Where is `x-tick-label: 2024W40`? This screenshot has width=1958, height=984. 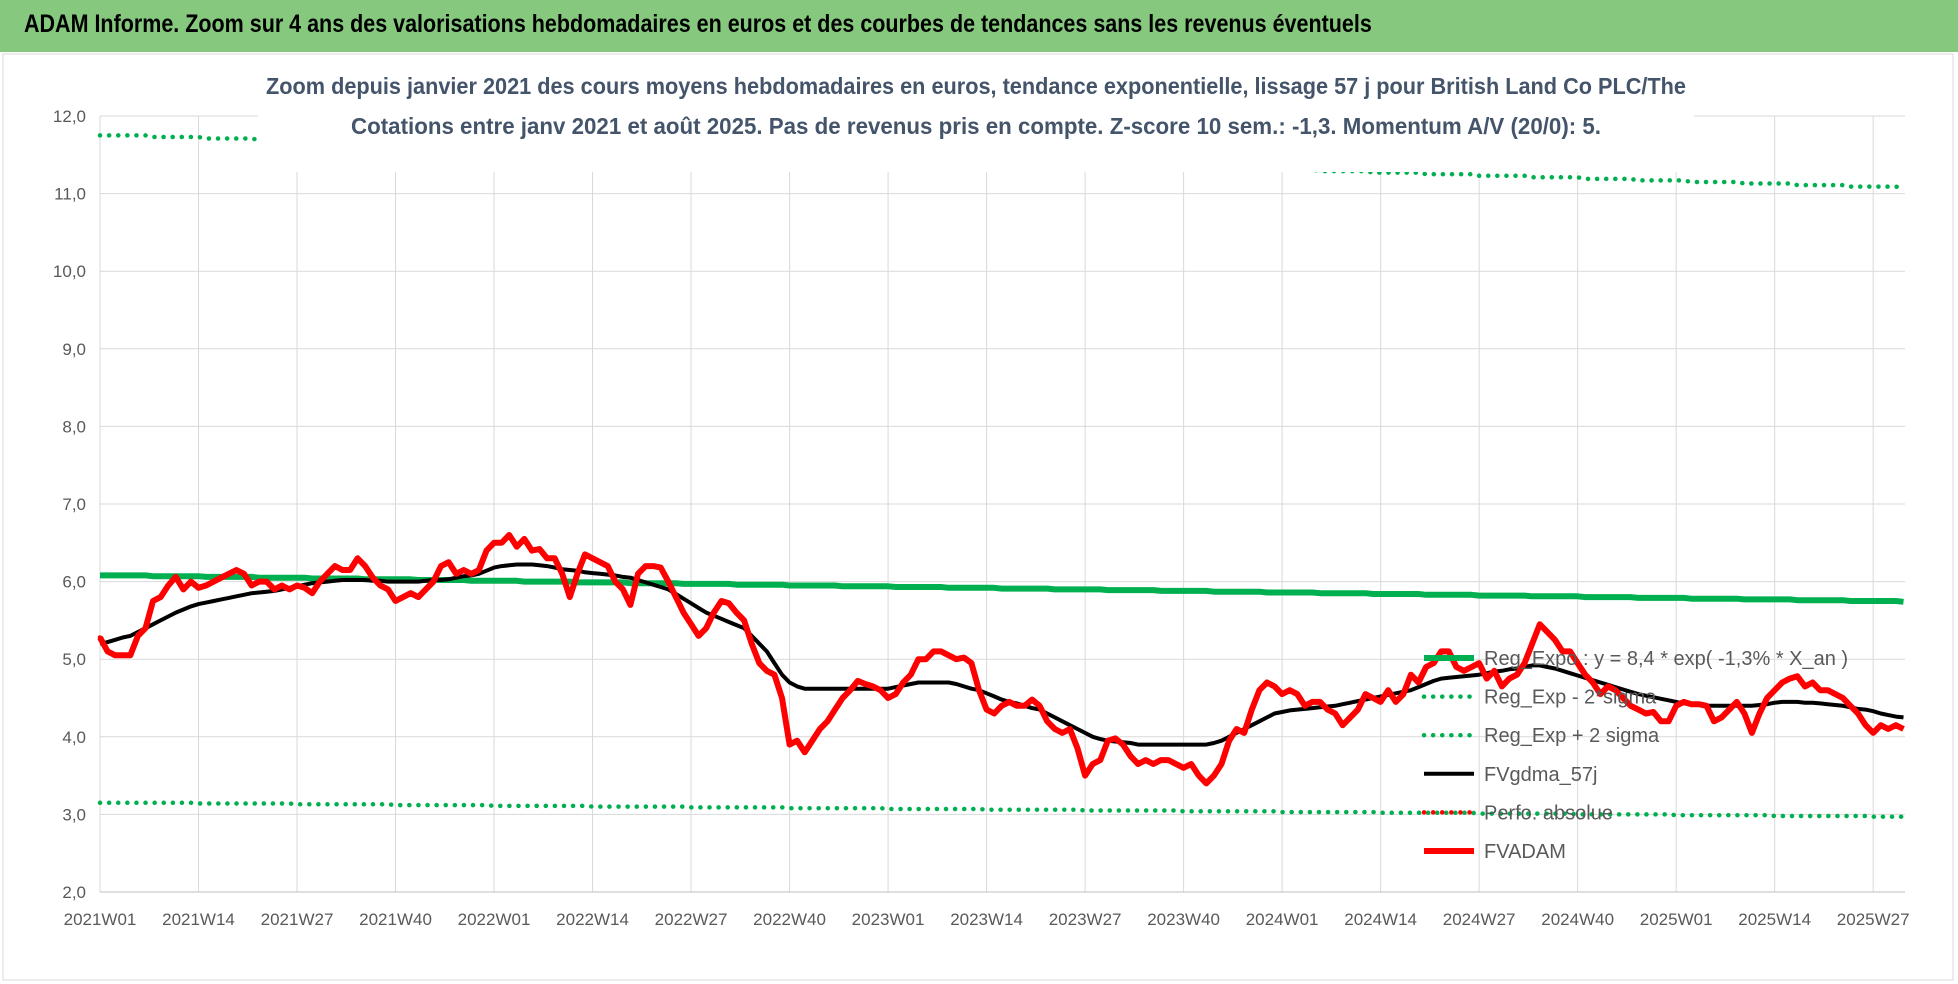
x-tick-label: 2024W40 is located at coordinates (1577, 919).